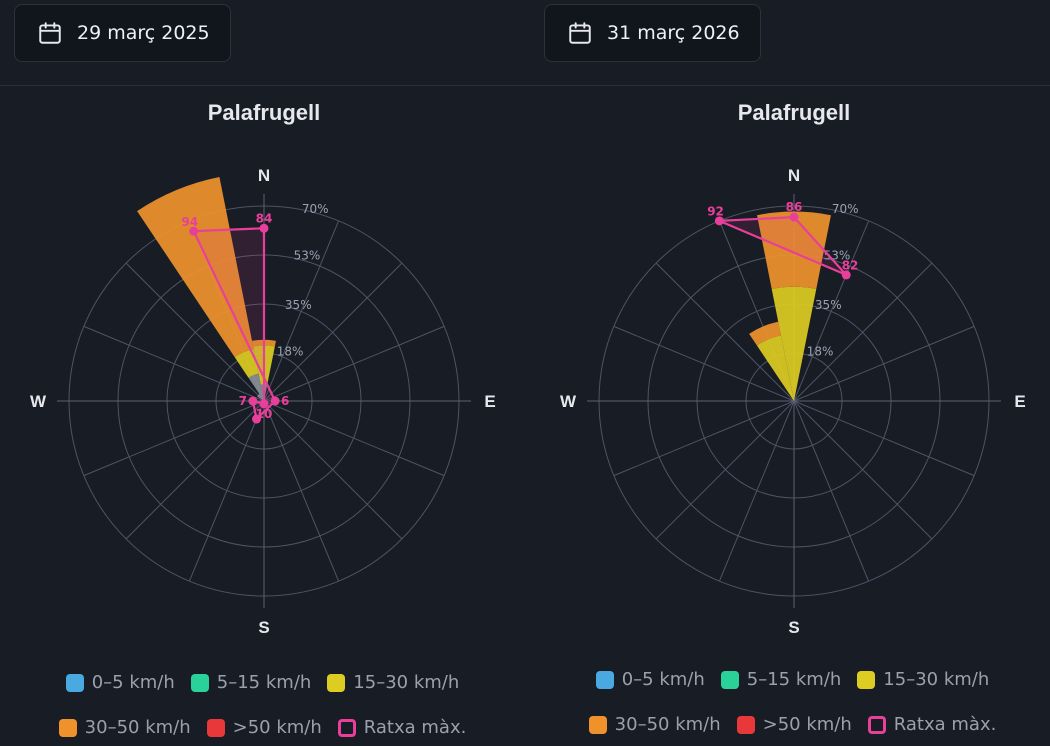  I want to click on gust-label: 82, so click(850, 266).